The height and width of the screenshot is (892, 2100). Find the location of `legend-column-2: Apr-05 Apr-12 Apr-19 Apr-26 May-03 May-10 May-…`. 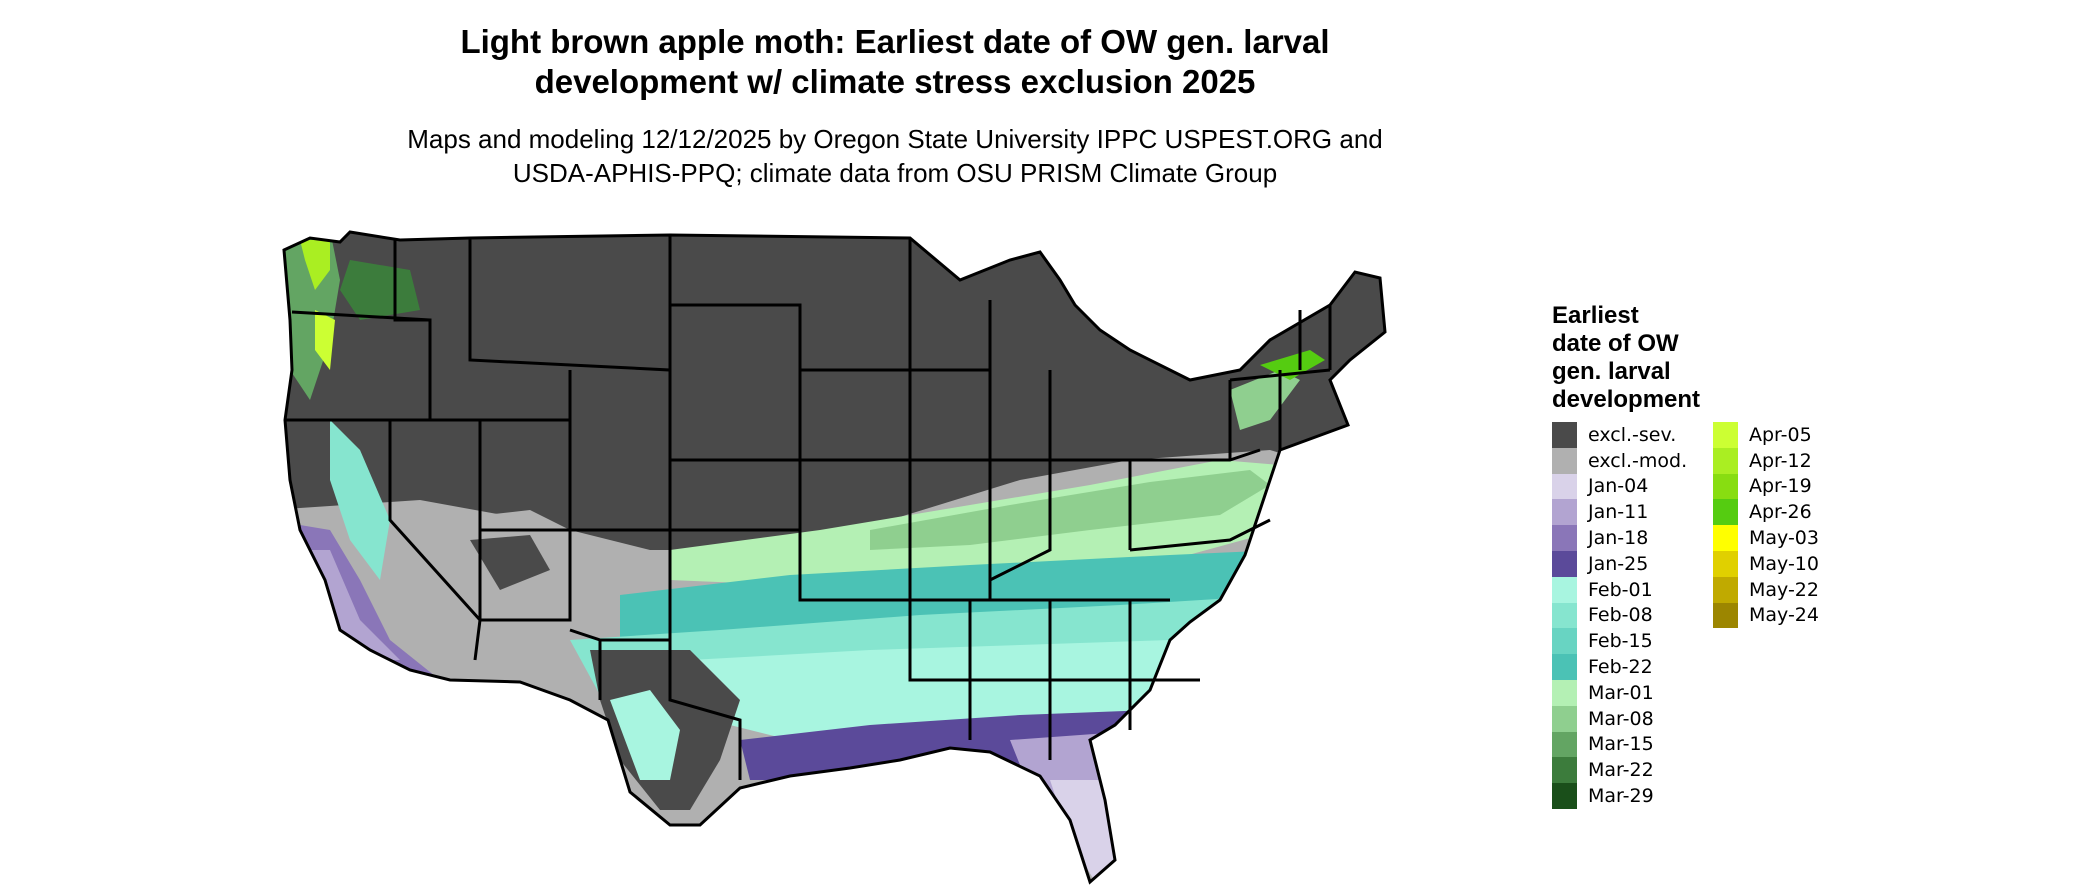

legend-column-2: Apr-05 Apr-12 Apr-19 Apr-26 May-03 May-10 May-… is located at coordinates (1766, 525).